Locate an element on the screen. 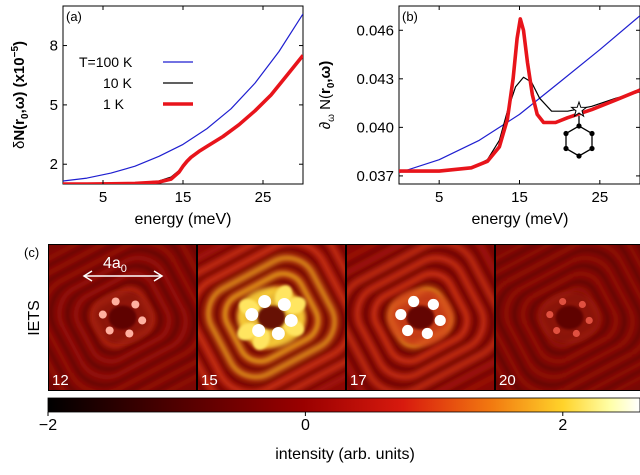 Image resolution: width=640 pixels, height=475 pixels. panel-a-ylabel: δN(r0,ω) (x10−5) is located at coordinates (20, 95).